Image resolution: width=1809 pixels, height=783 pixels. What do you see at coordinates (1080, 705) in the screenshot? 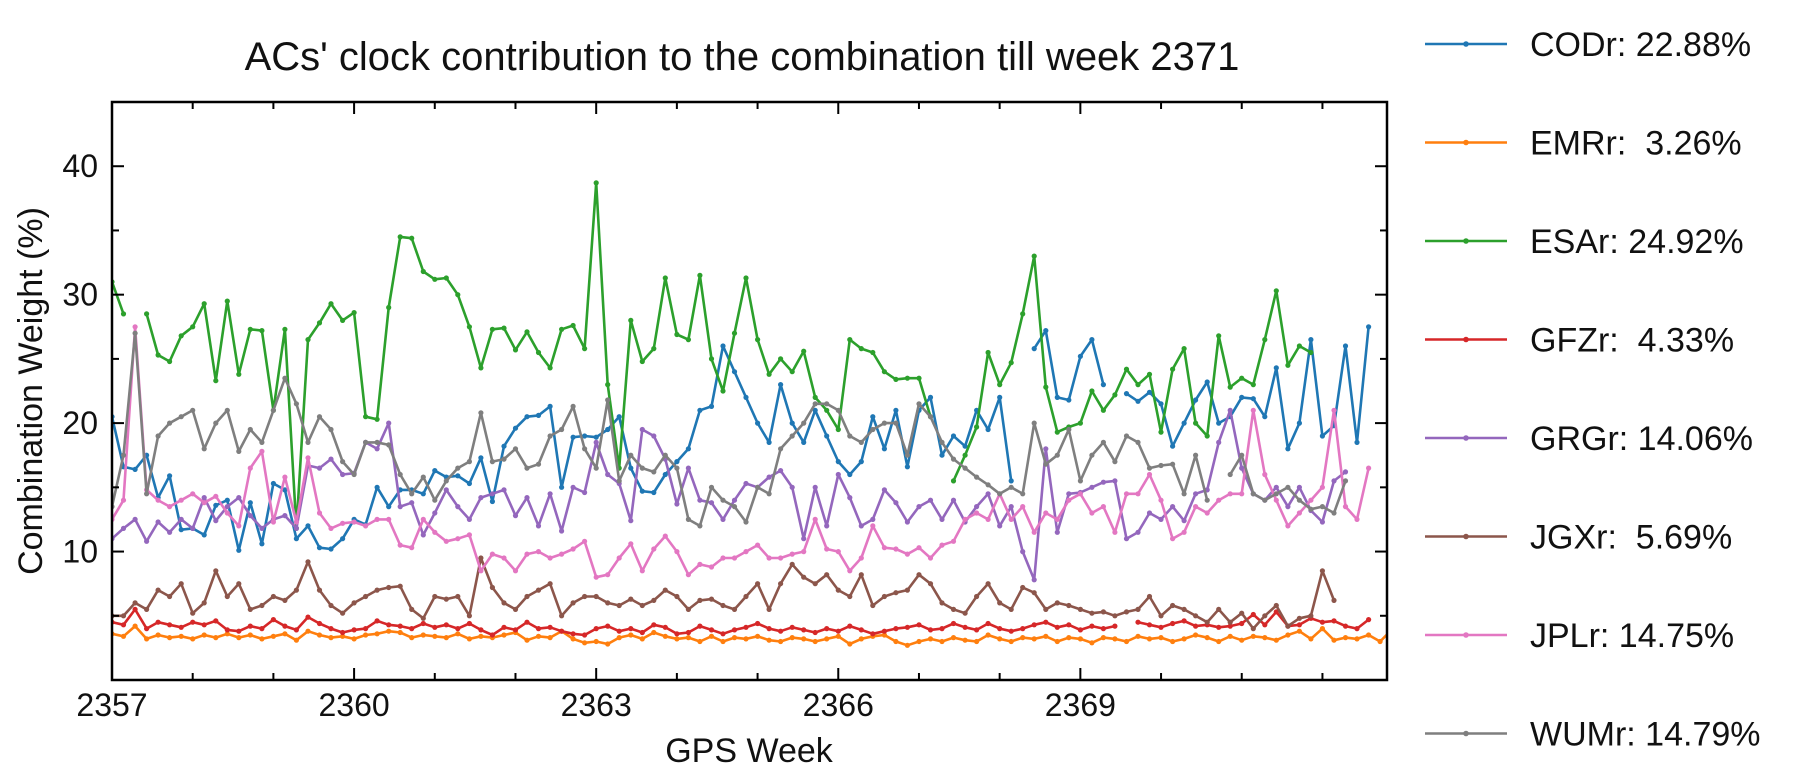
I see `x-tick-label: 2369` at bounding box center [1080, 705].